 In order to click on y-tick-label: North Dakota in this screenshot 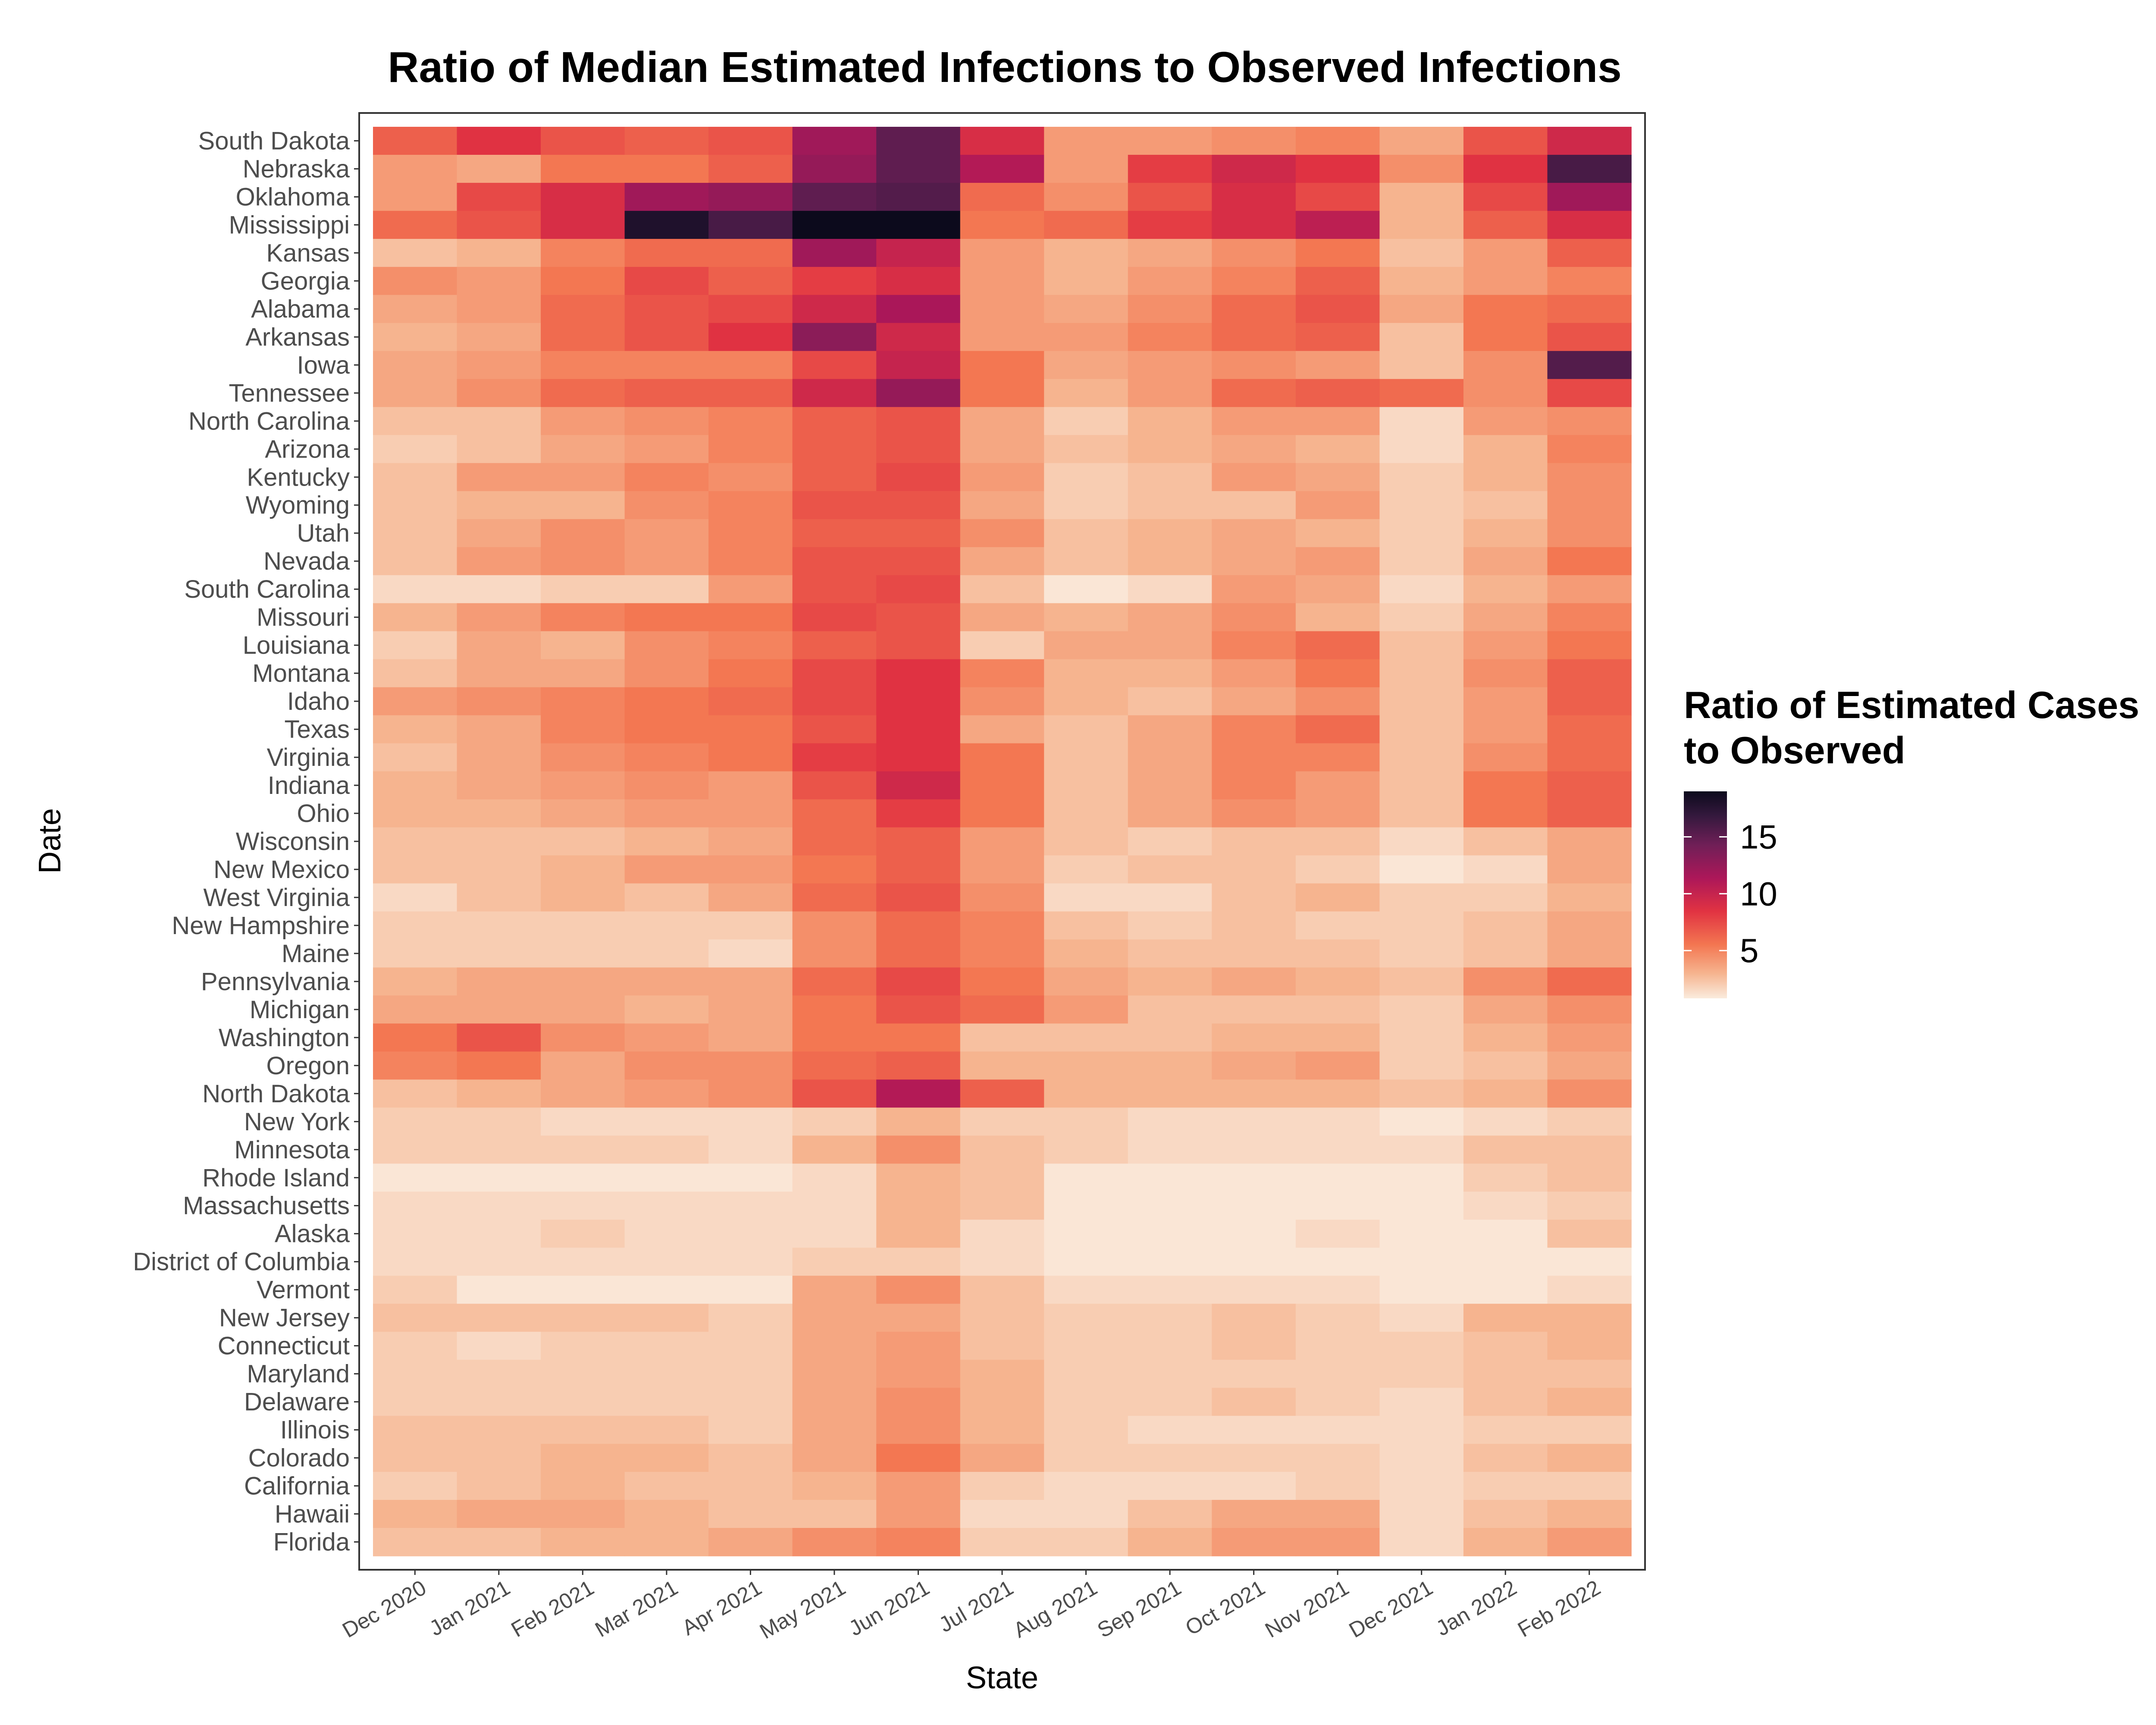, I will do `click(276, 1094)`.